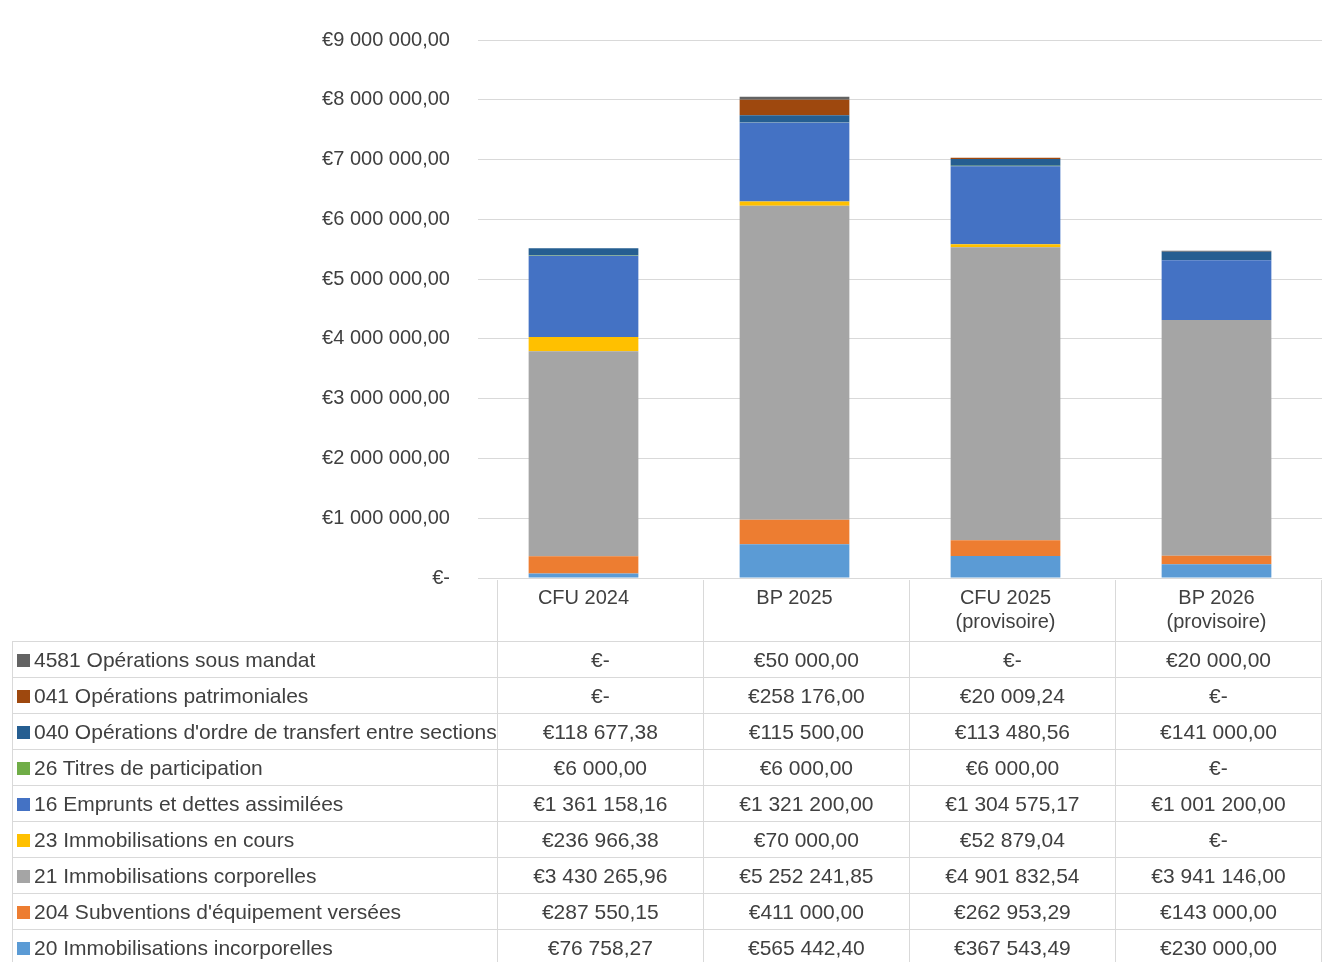 The height and width of the screenshot is (962, 1322). I want to click on data-label: €143 000,00, so click(1218, 911).